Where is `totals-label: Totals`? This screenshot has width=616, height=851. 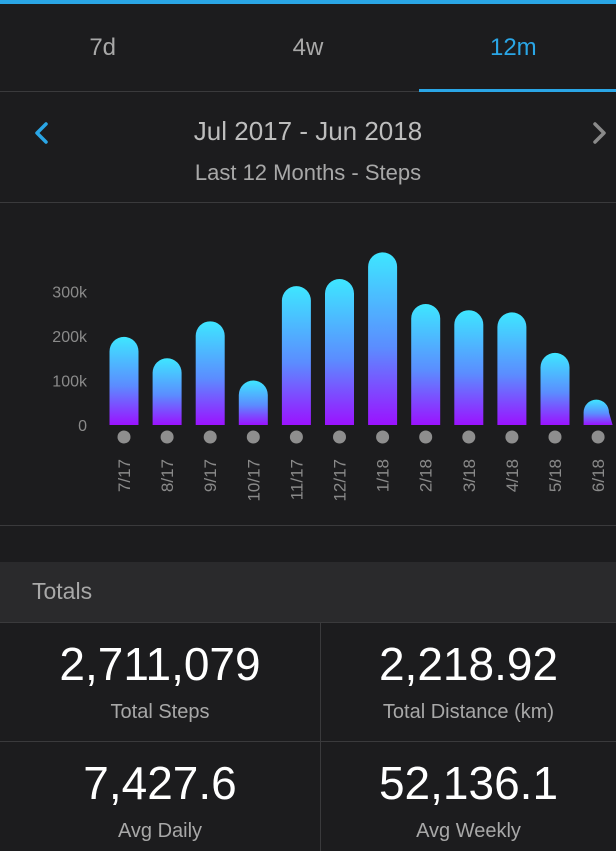 totals-label: Totals is located at coordinates (62, 591).